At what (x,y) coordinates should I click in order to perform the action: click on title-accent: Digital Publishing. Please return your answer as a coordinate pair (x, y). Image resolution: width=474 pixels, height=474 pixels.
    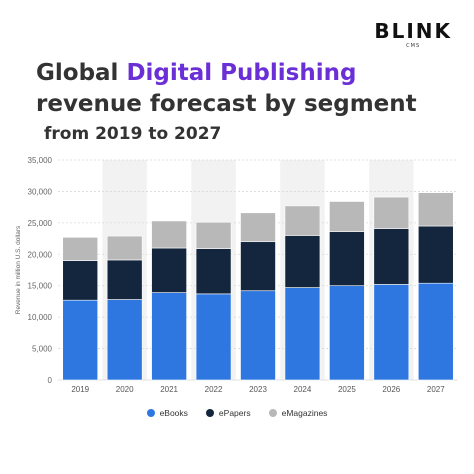
    Looking at the image, I should click on (241, 73).